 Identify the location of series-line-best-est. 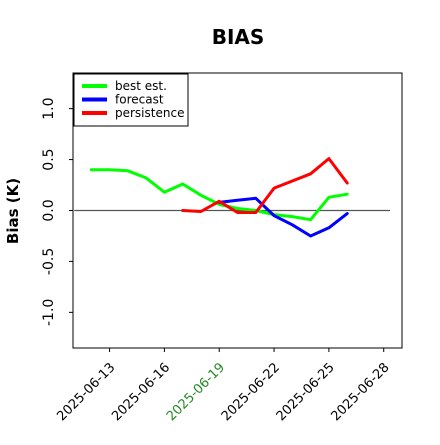
(219, 195).